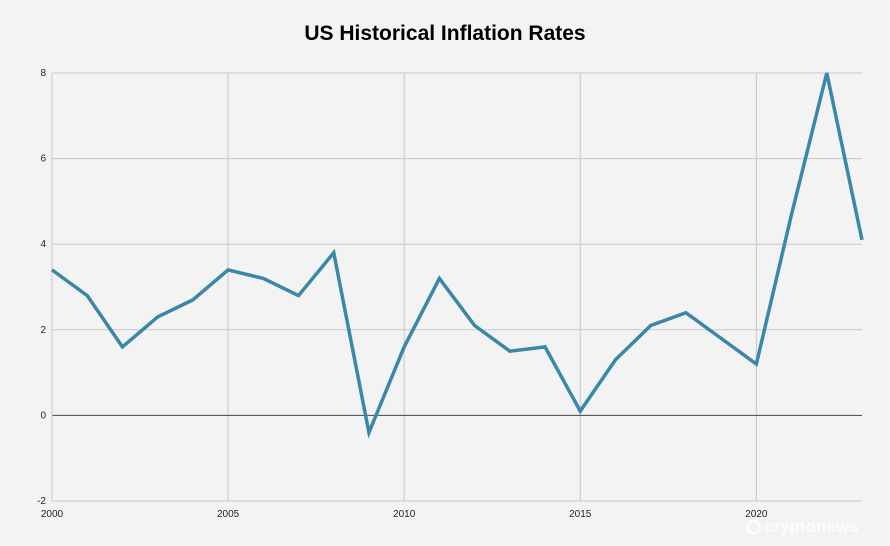 This screenshot has height=546, width=890. What do you see at coordinates (404, 514) in the screenshot?
I see `x-tick-label: 2010` at bounding box center [404, 514].